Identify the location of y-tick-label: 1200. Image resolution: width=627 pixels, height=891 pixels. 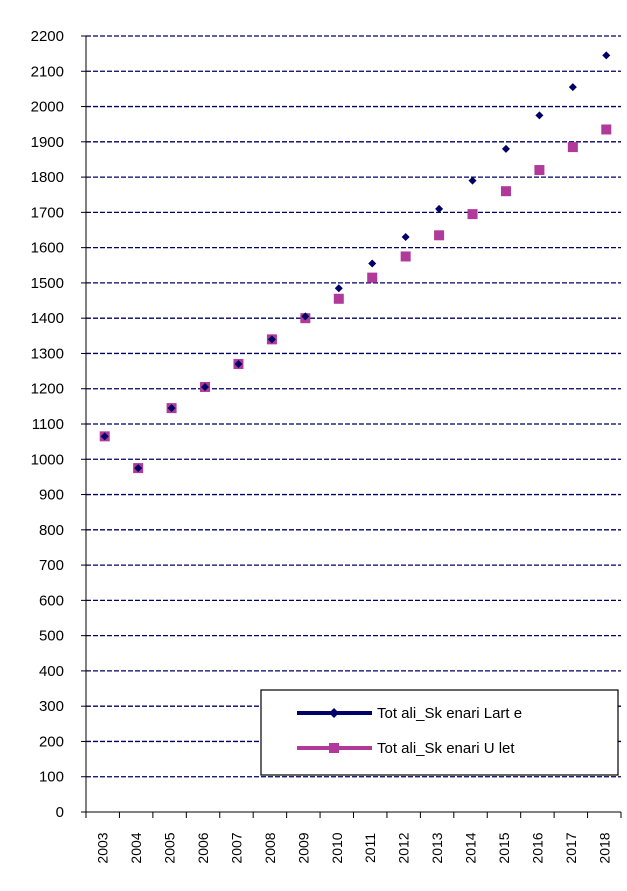
(47, 389).